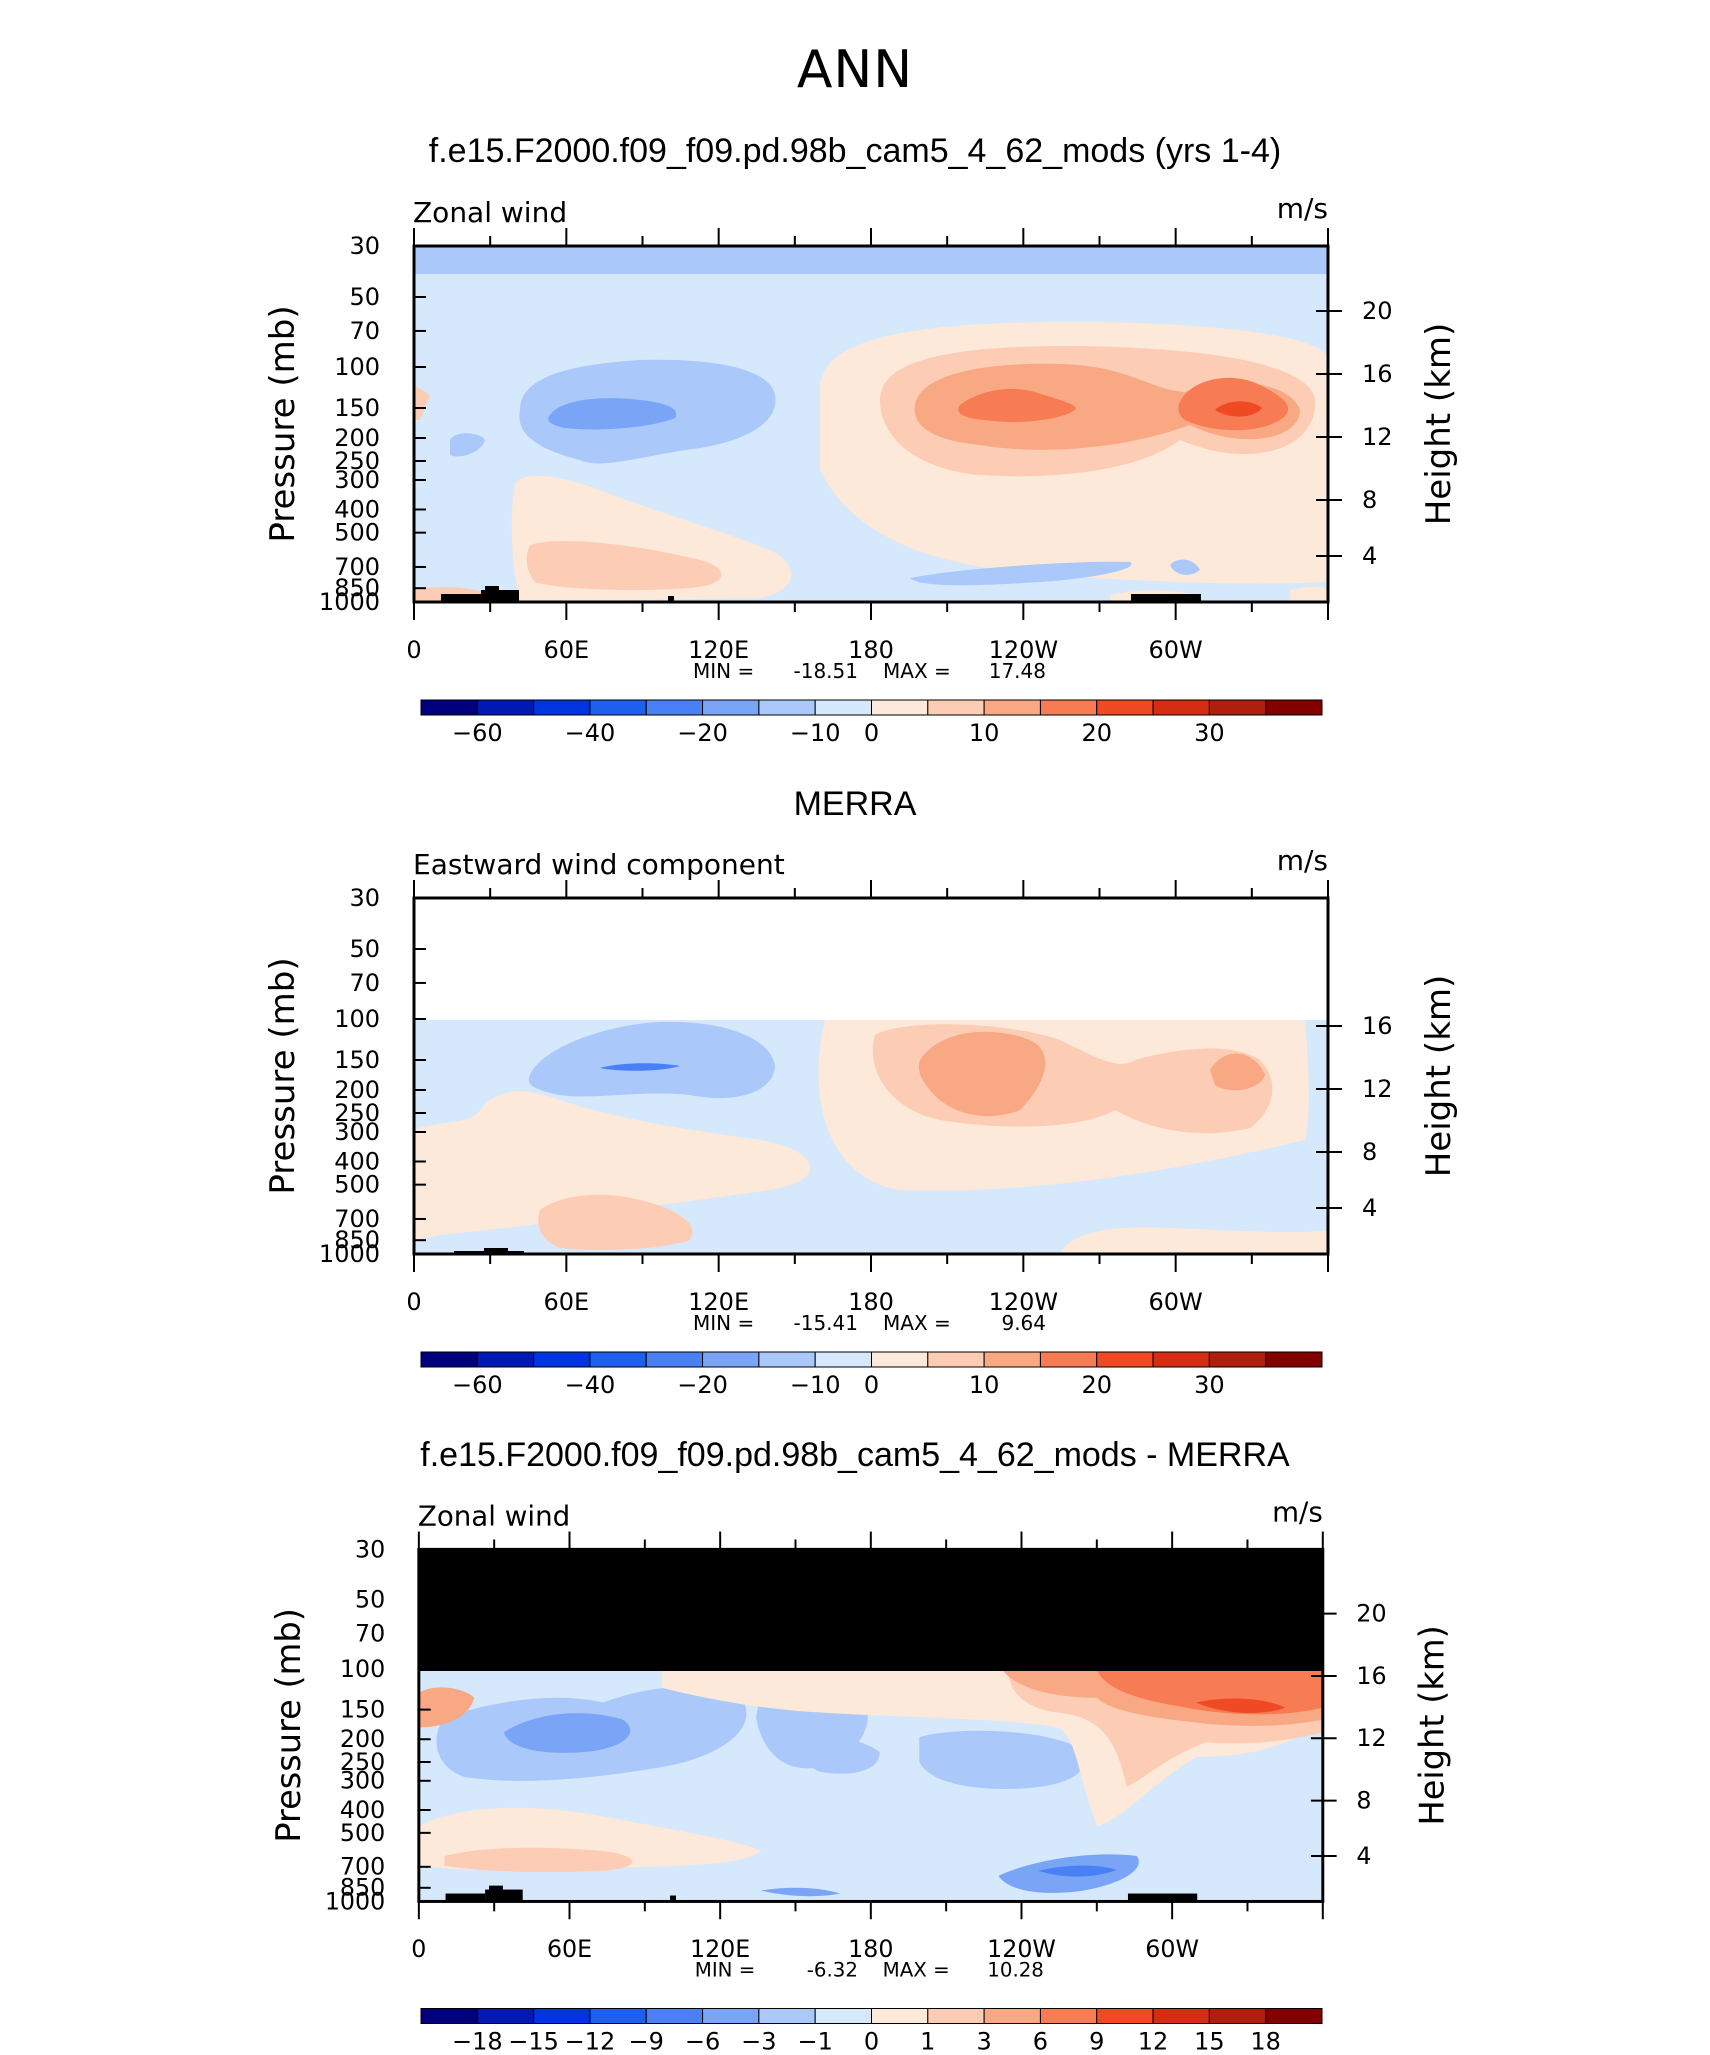  Describe the element at coordinates (283, 423) in the screenshot. I see `panel-1-y-axis-label: Pressure (mb)` at that location.